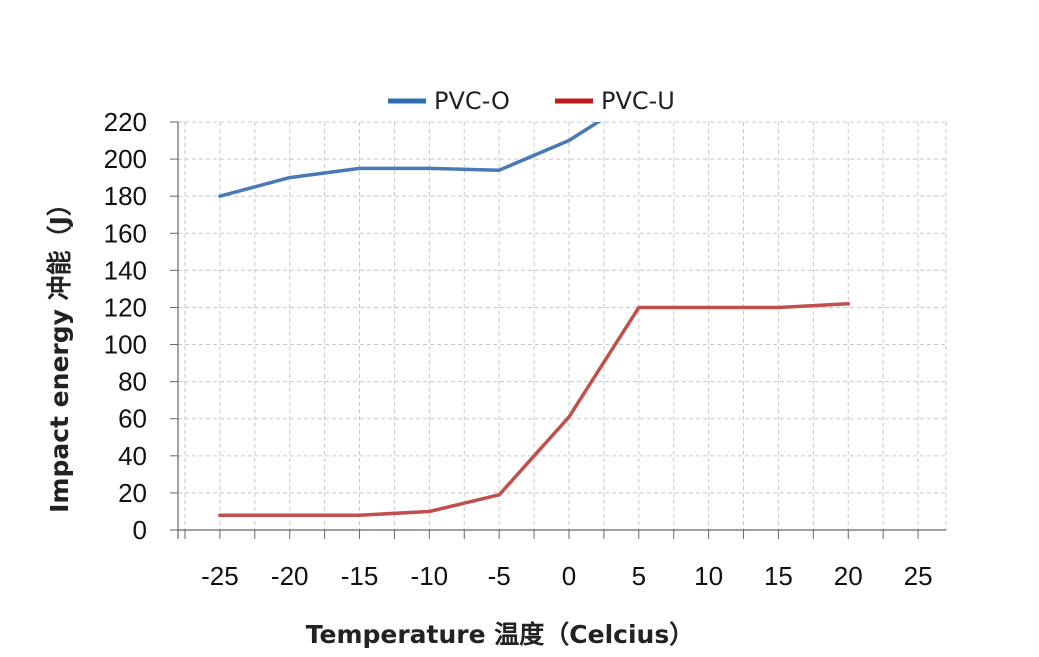  Describe the element at coordinates (125, 345) in the screenshot. I see `y-tick-label: 100` at that location.